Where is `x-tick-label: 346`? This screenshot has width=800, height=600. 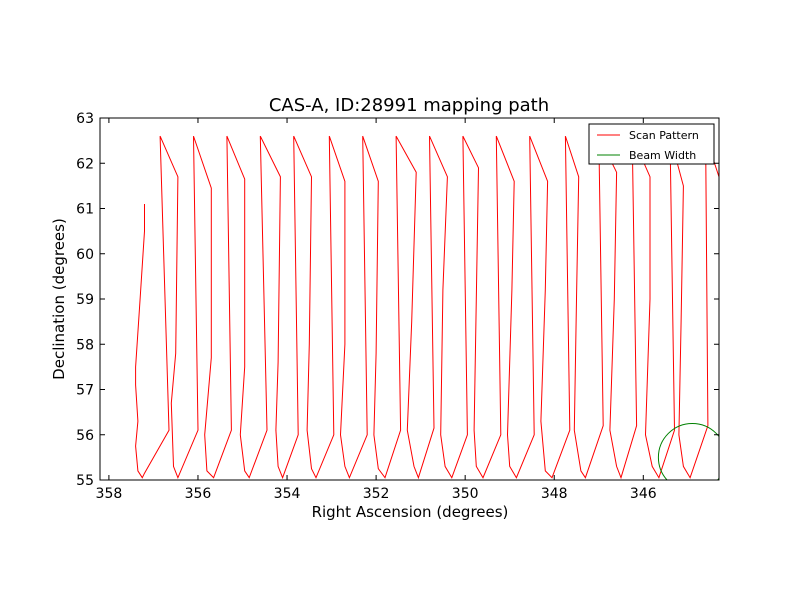
x-tick-label: 346 is located at coordinates (643, 494).